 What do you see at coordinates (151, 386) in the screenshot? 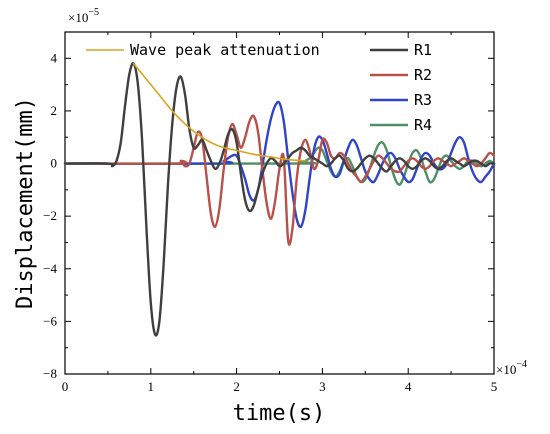
I see `x-tick-label: 1` at bounding box center [151, 386].